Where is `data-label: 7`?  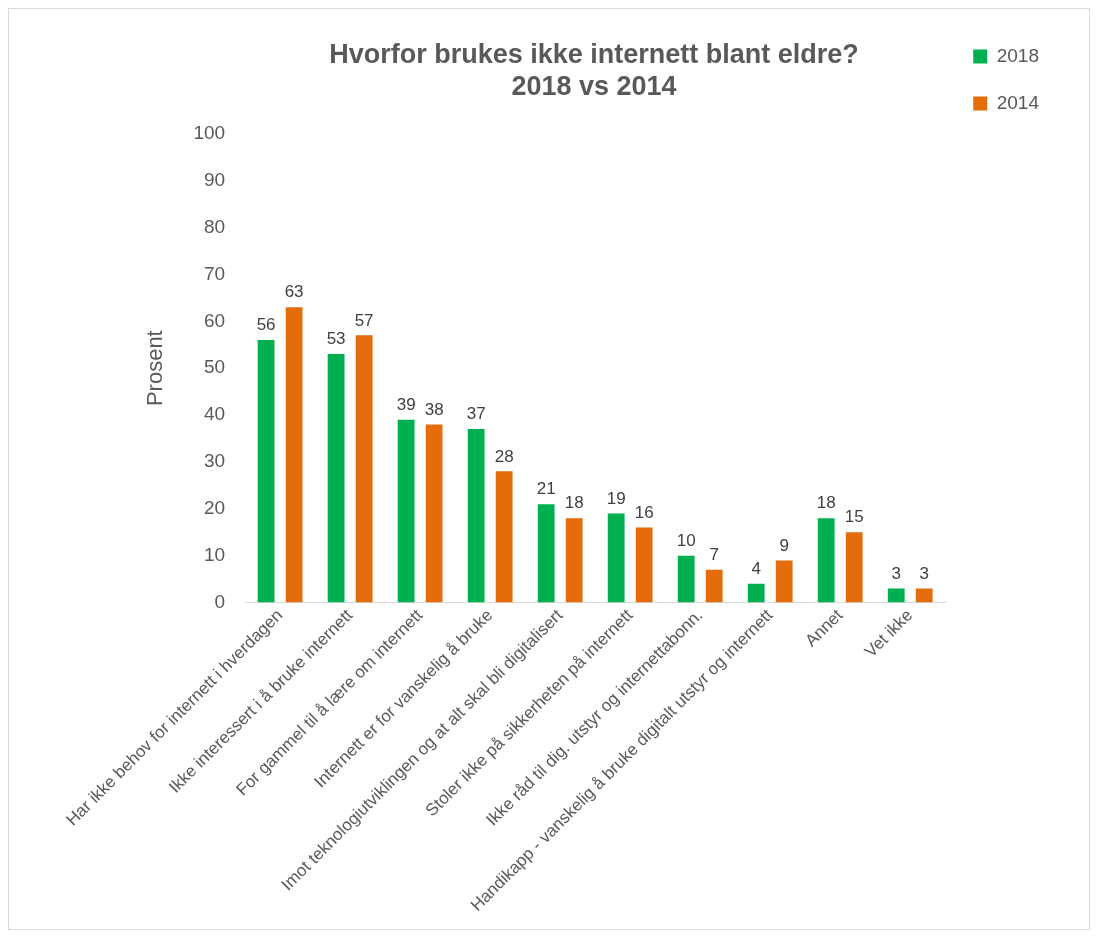 data-label: 7 is located at coordinates (714, 554).